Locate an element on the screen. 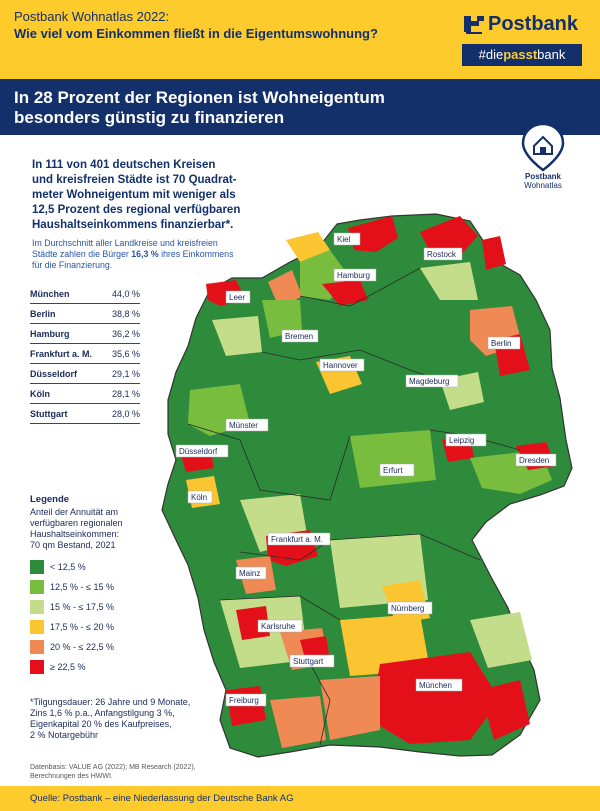  table-row: Frankfurt a. M. 35,6 % is located at coordinates (85, 353).